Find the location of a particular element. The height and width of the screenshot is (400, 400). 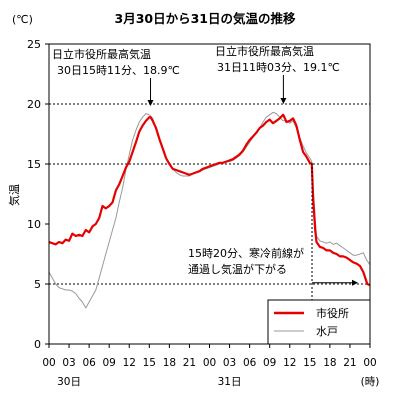

y-axis-ticks: 0 5 10 15 20 25 is located at coordinates (38, 194).